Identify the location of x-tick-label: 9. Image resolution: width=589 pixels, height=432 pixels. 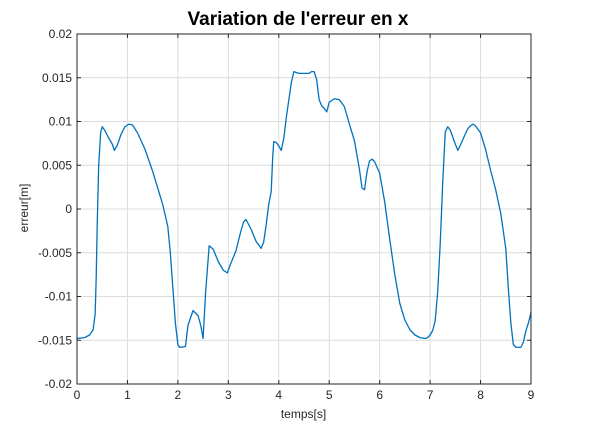
(531, 395).